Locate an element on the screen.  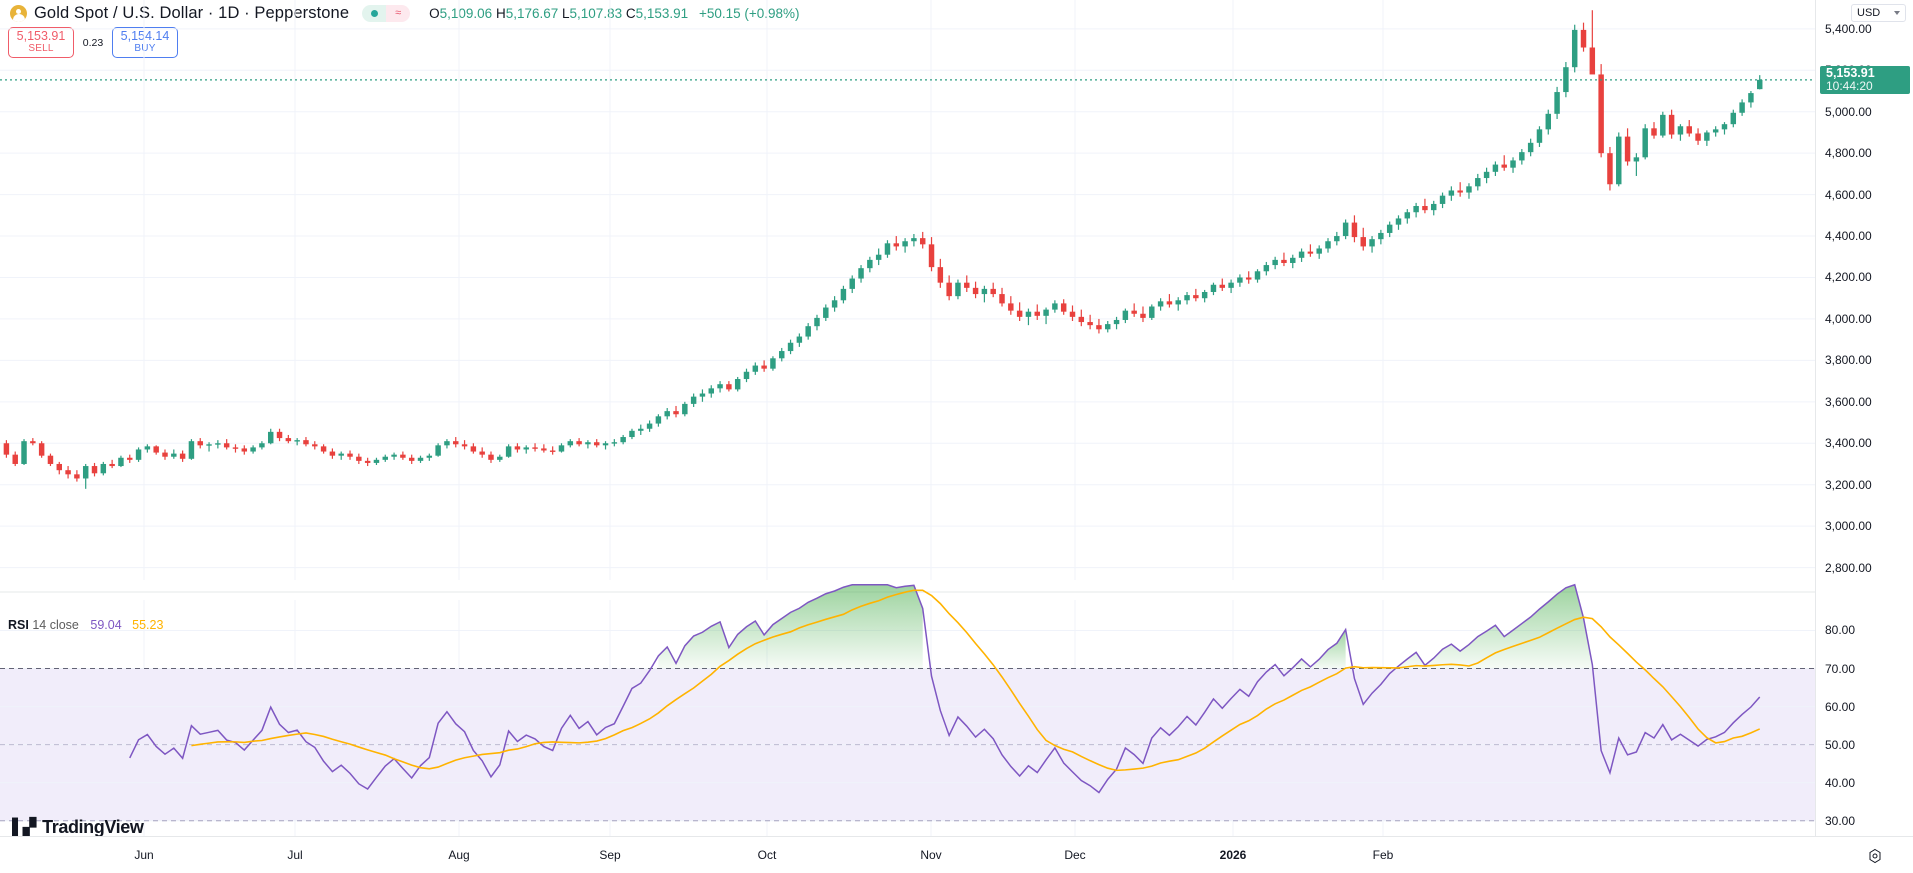
close-label: C is located at coordinates (630, 13).